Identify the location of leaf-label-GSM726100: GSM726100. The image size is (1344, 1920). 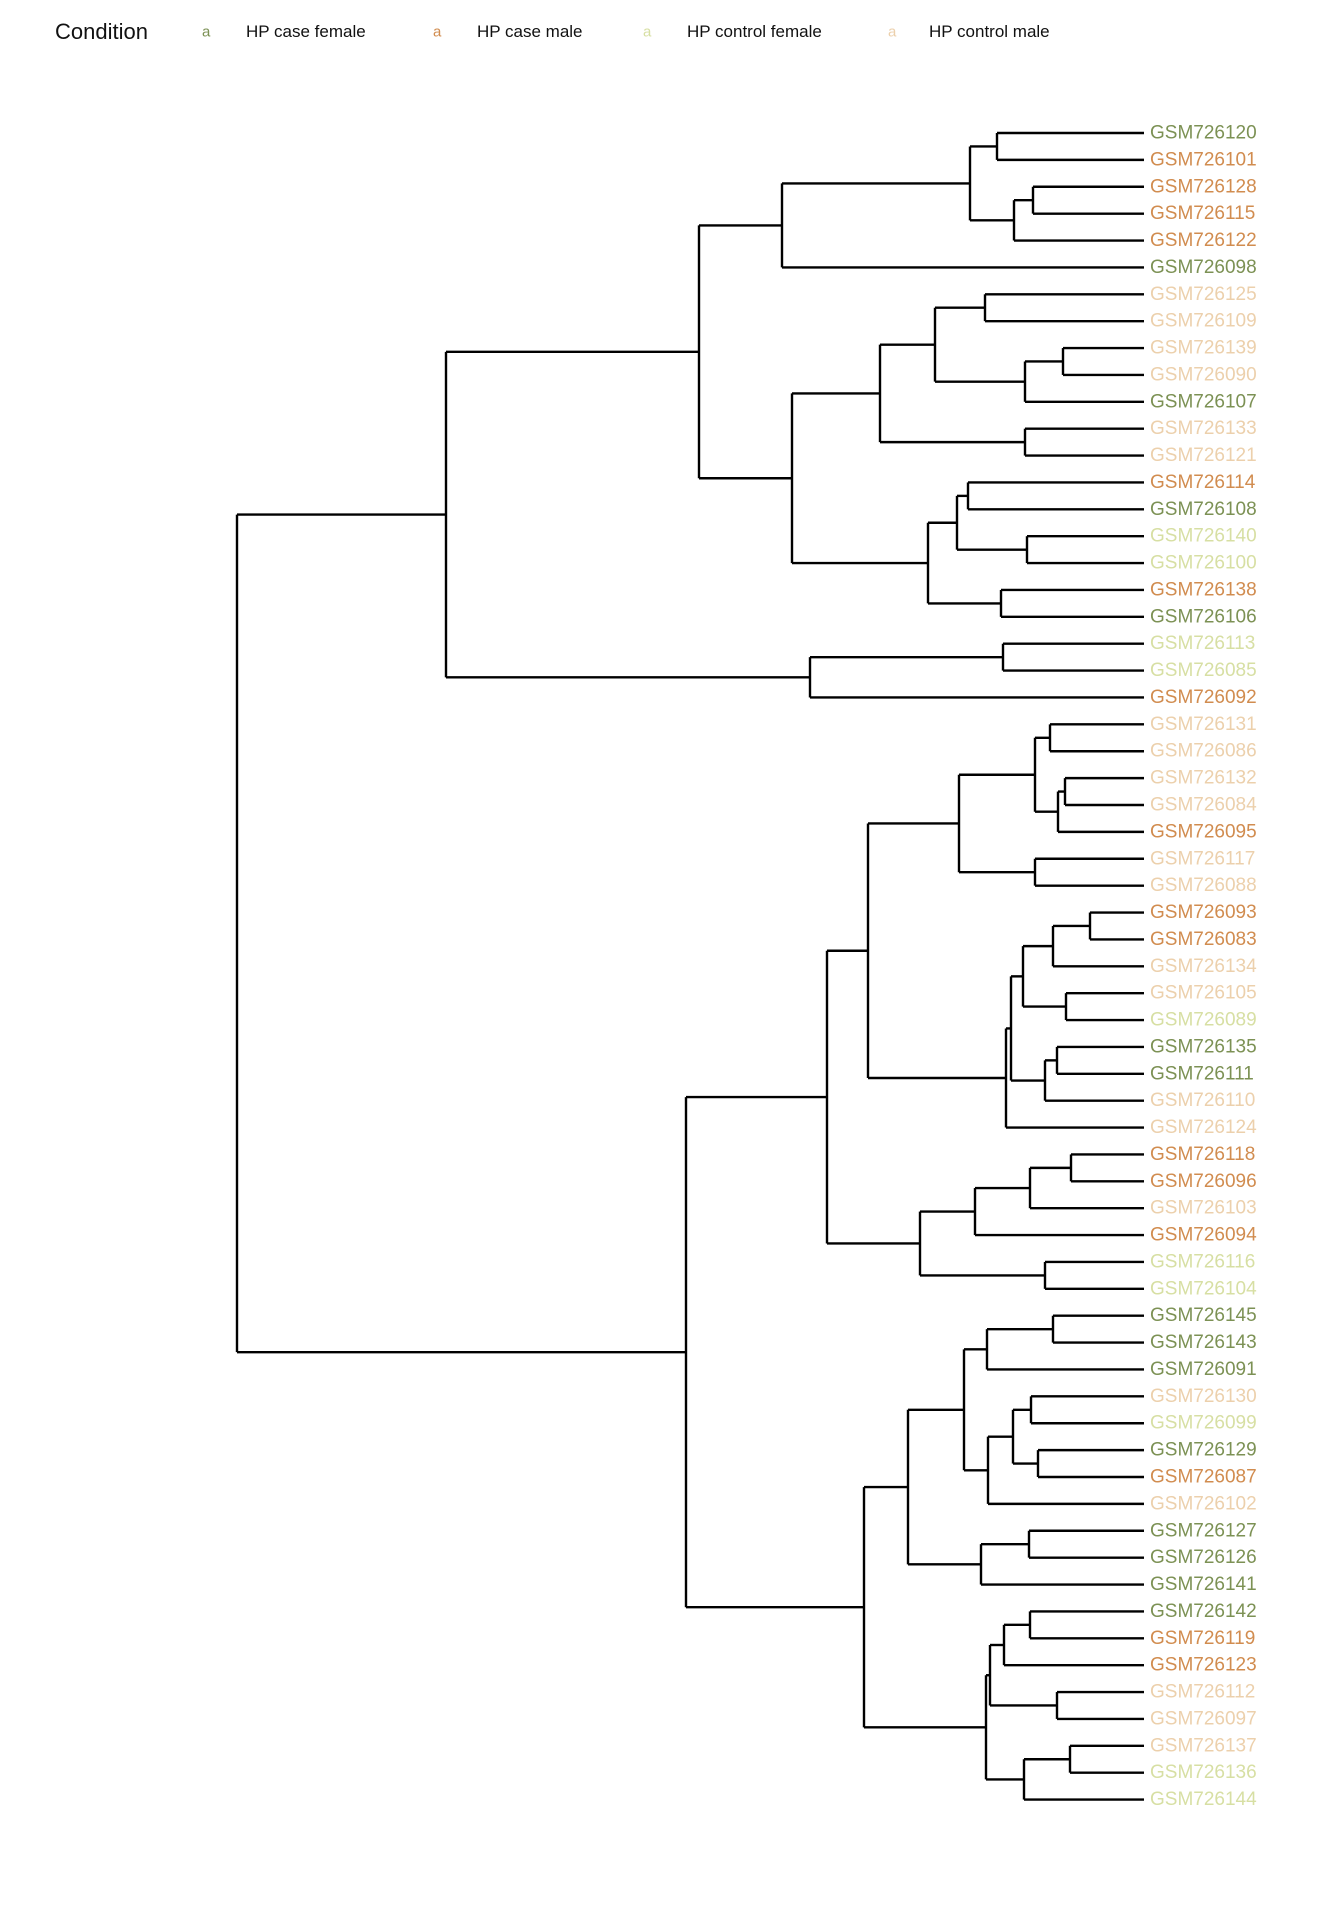
(1203, 563).